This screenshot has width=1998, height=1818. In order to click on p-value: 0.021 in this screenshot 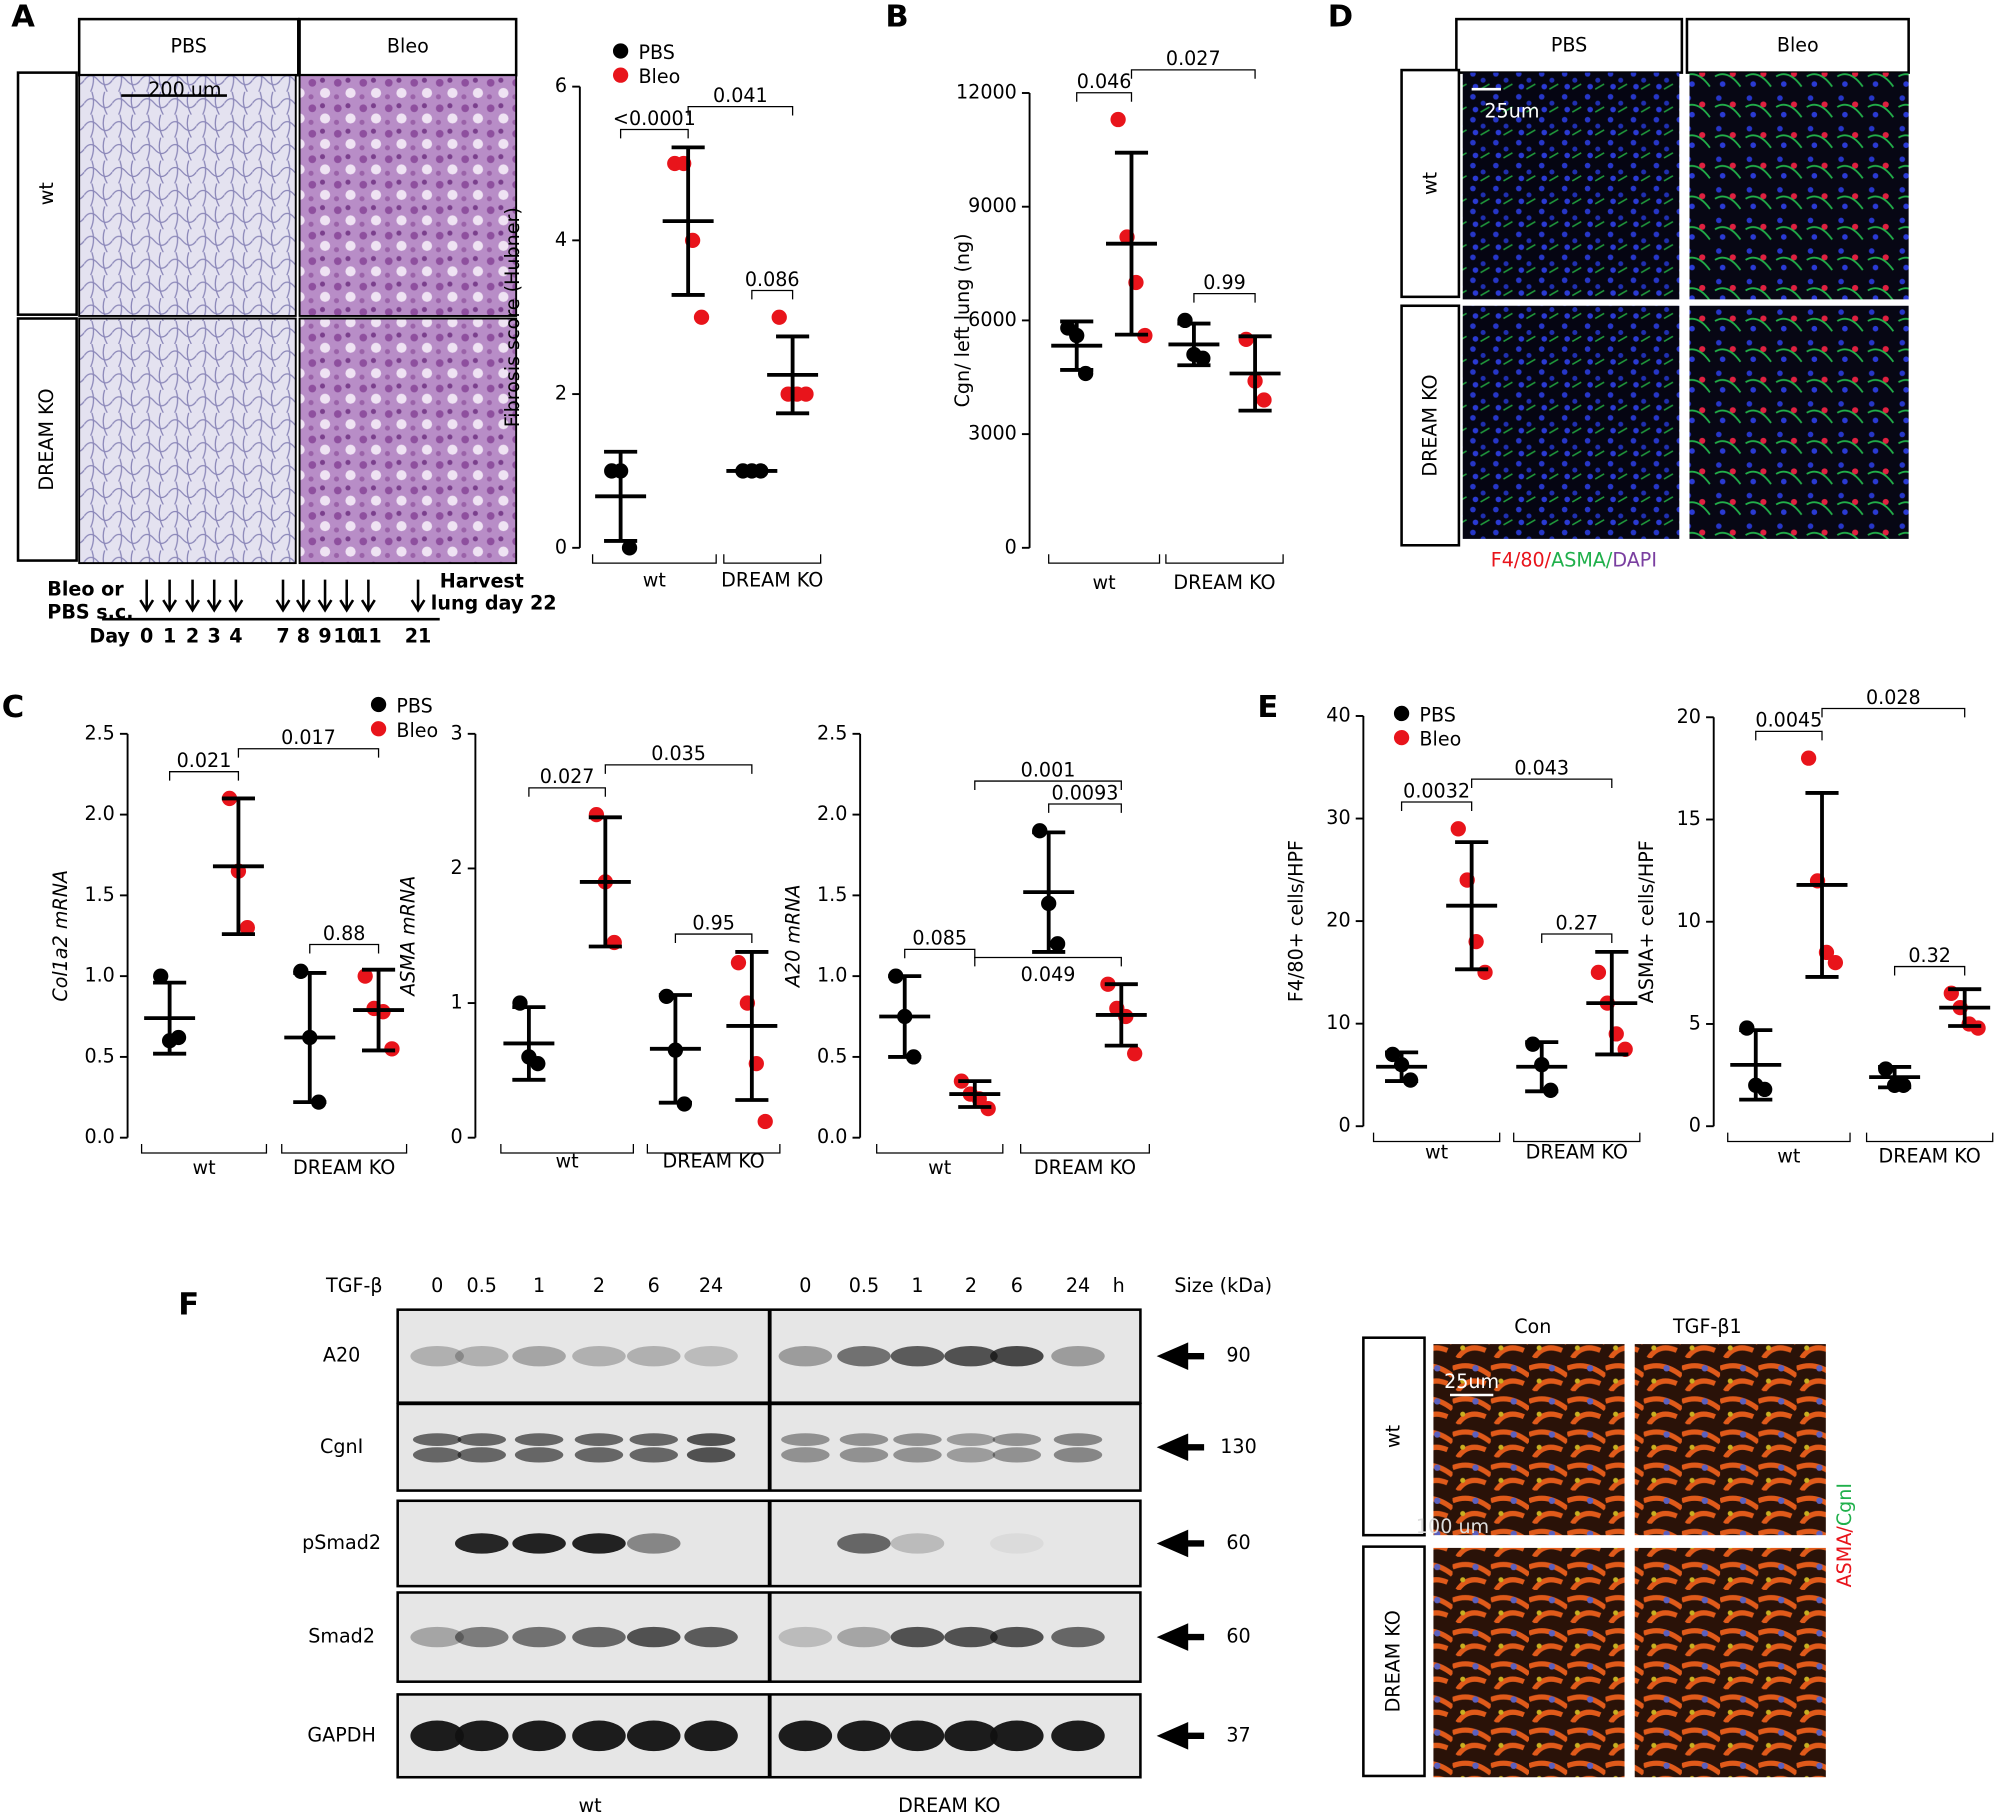, I will do `click(204, 760)`.